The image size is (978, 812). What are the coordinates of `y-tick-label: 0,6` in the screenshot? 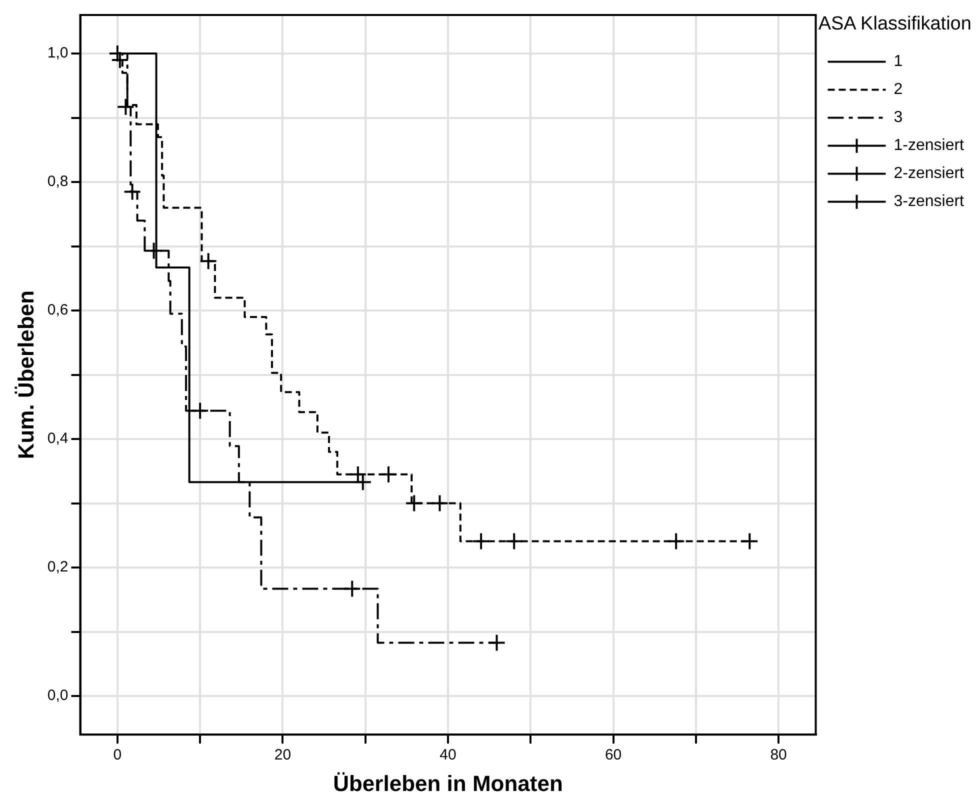 It's located at (57, 310).